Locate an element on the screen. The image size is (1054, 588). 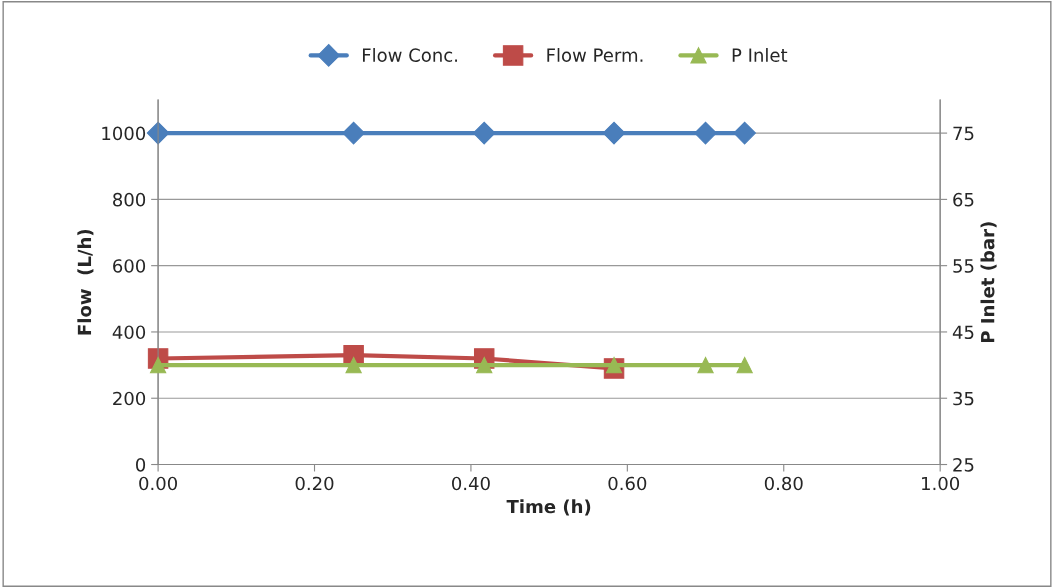
y-tick-label: 600 is located at coordinates (129, 266).